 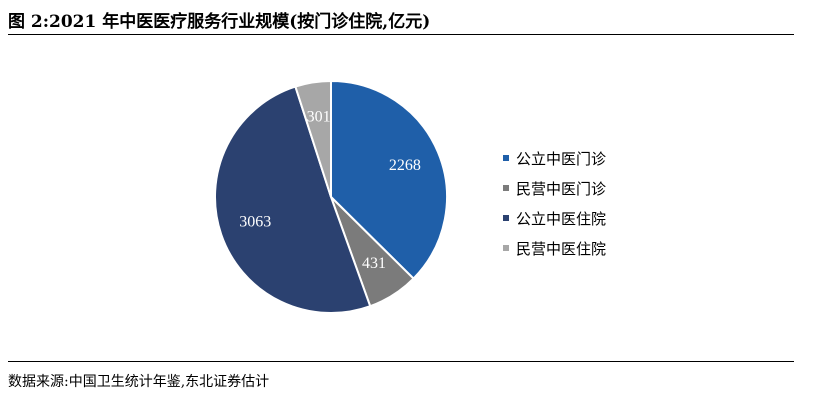 I want to click on slice-value-label-public-outpatient: 2268, so click(x=405, y=165).